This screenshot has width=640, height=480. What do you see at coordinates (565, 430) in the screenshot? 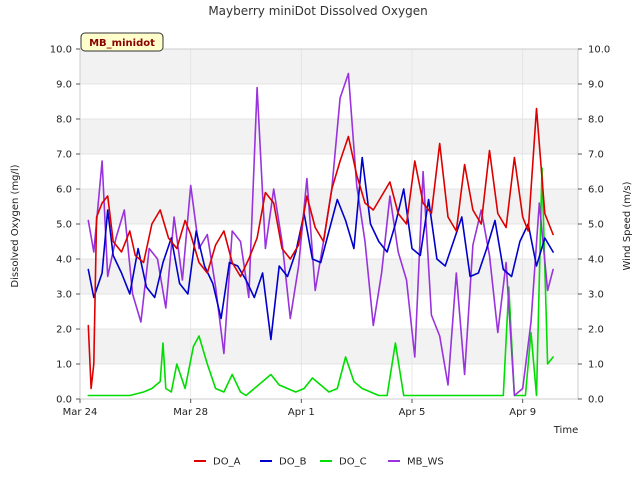
I see `x-axis-label: Time` at bounding box center [565, 430].